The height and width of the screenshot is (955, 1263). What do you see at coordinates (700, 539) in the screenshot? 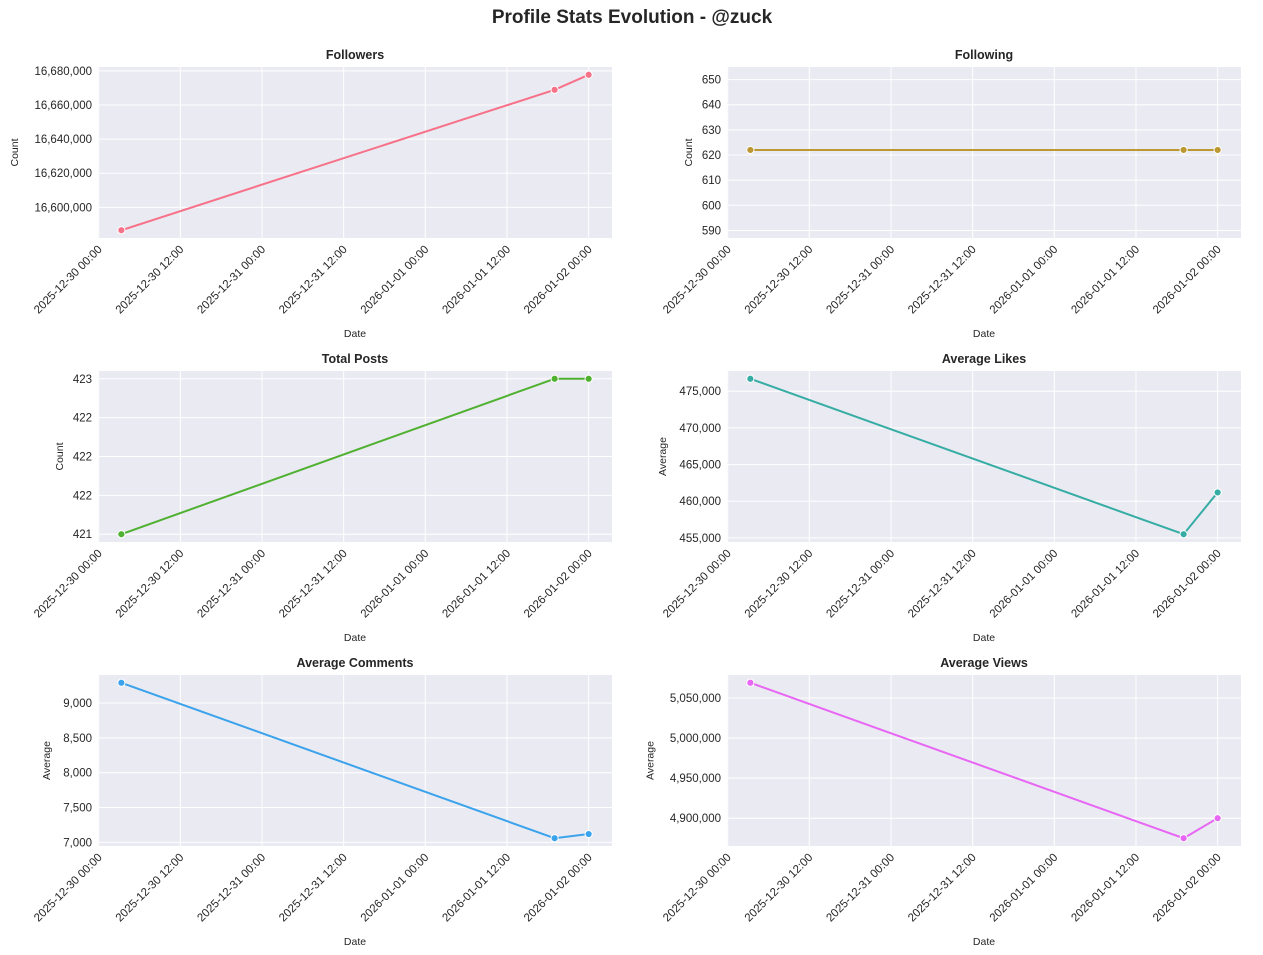
I see `y-tick-label: 455,000` at bounding box center [700, 539].